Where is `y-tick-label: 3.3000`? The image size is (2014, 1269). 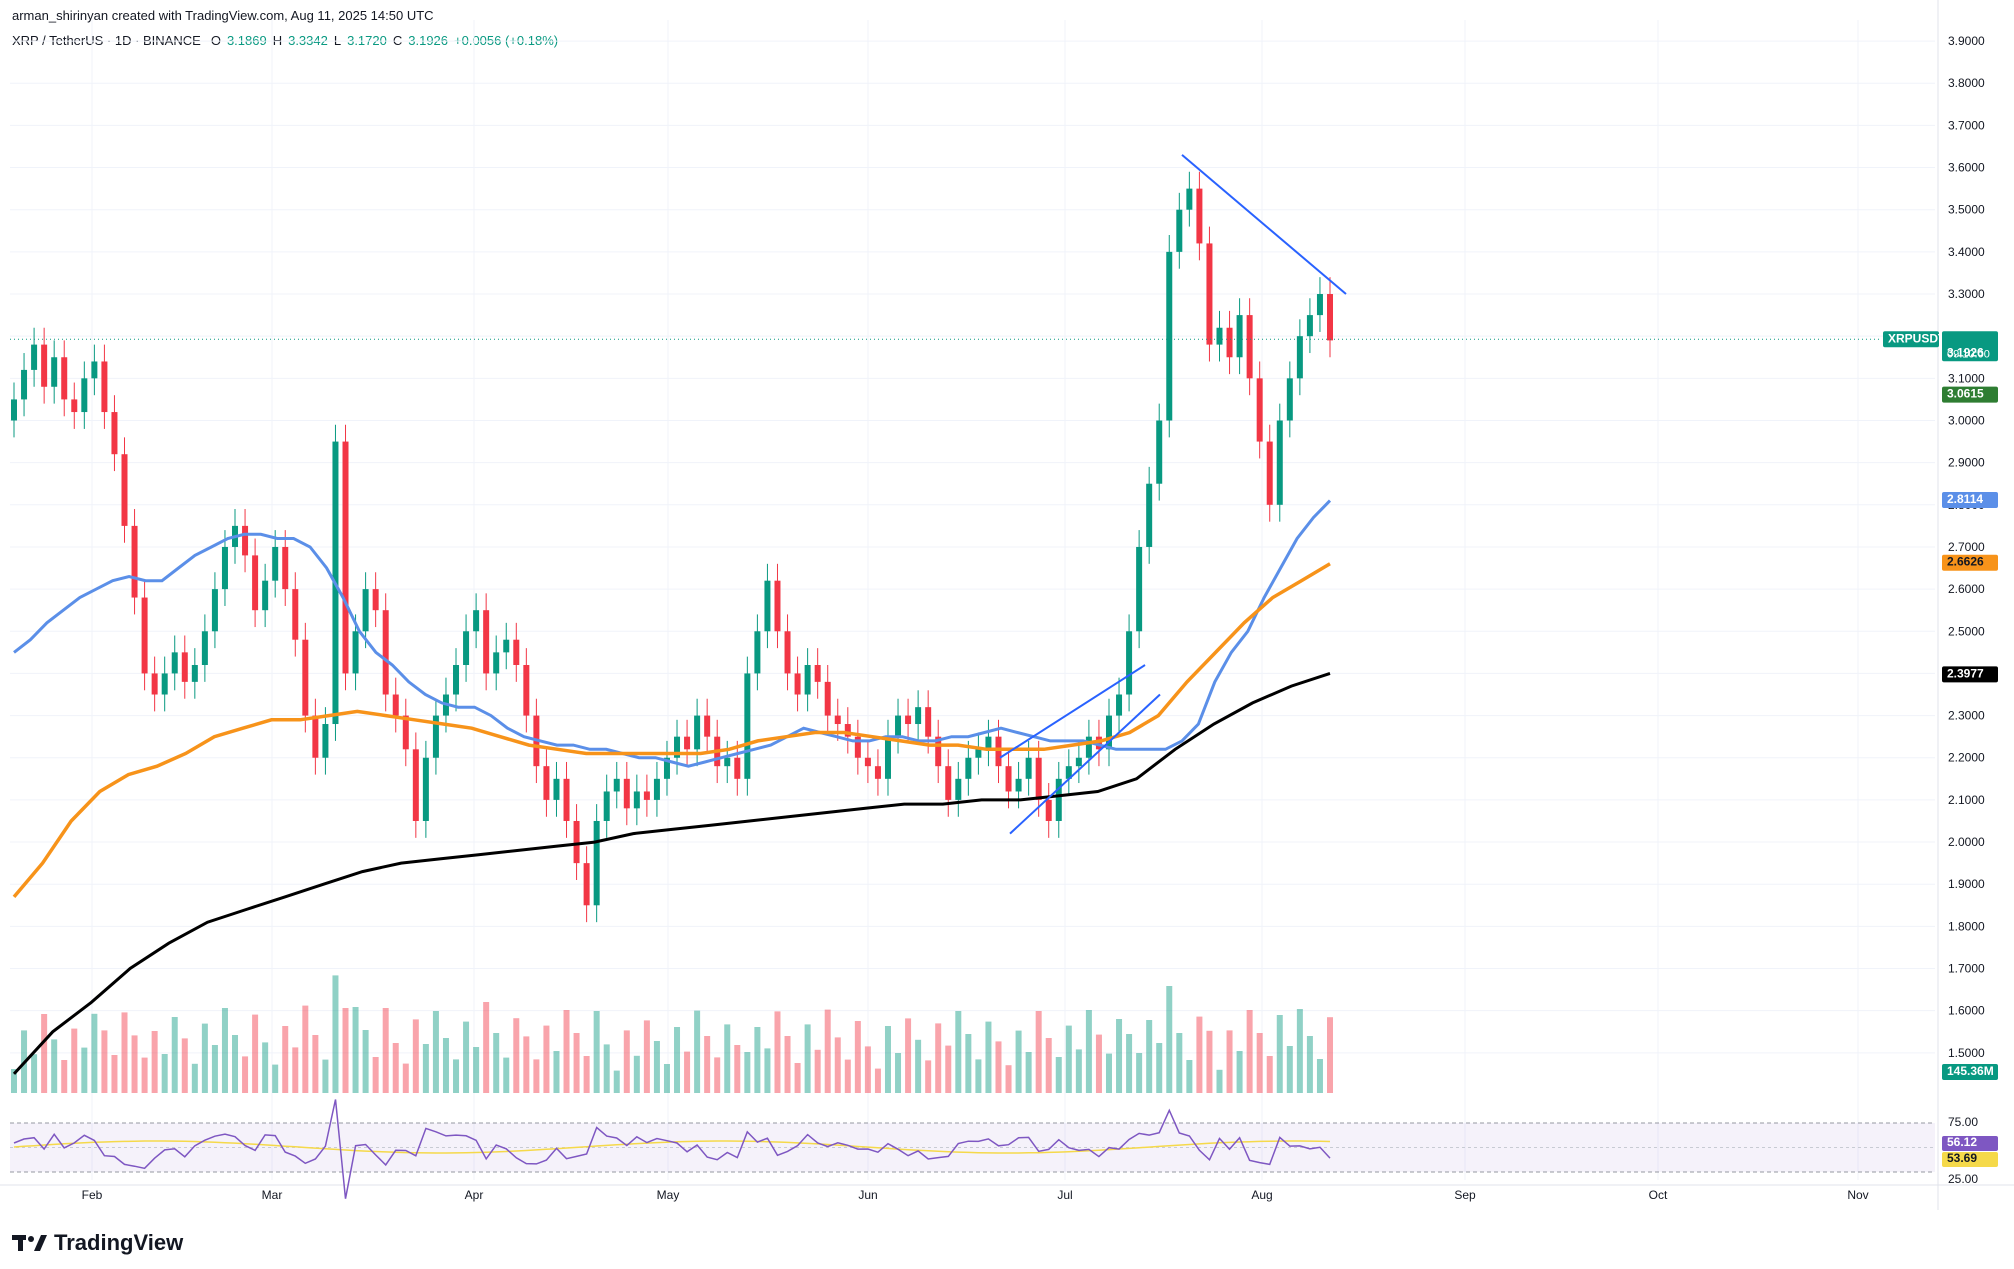
y-tick-label: 3.3000 is located at coordinates (1966, 294).